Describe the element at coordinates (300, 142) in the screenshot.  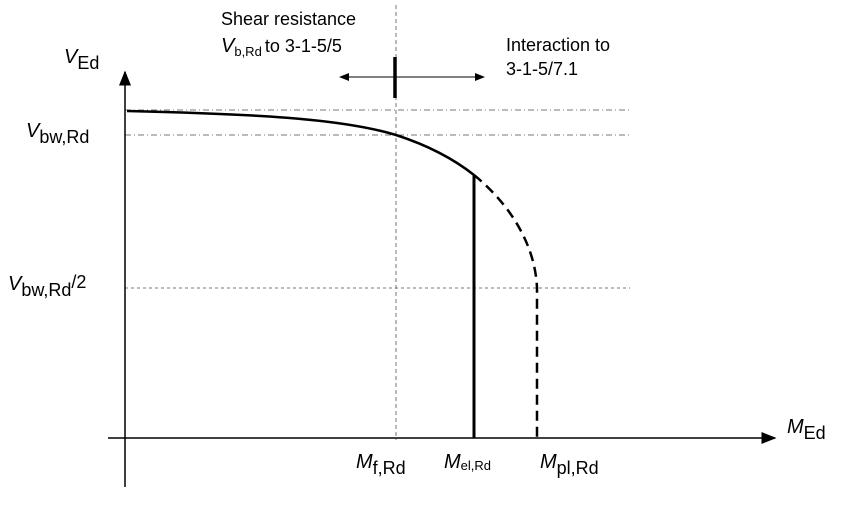
I see `interaction-curve` at that location.